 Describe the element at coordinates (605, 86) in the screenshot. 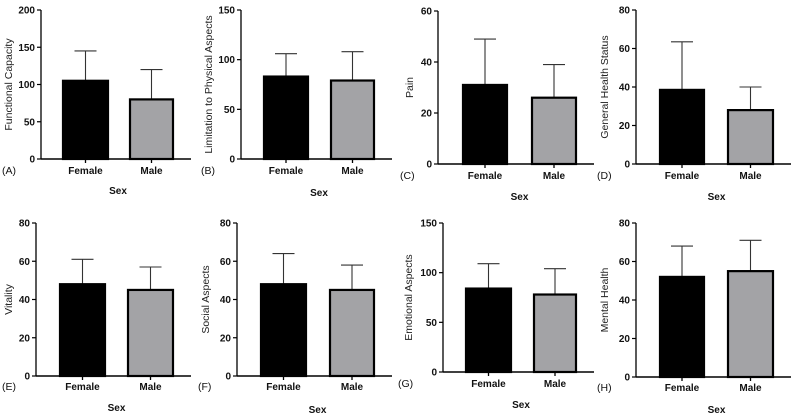

I see `y-axis-title: General Health Status` at that location.